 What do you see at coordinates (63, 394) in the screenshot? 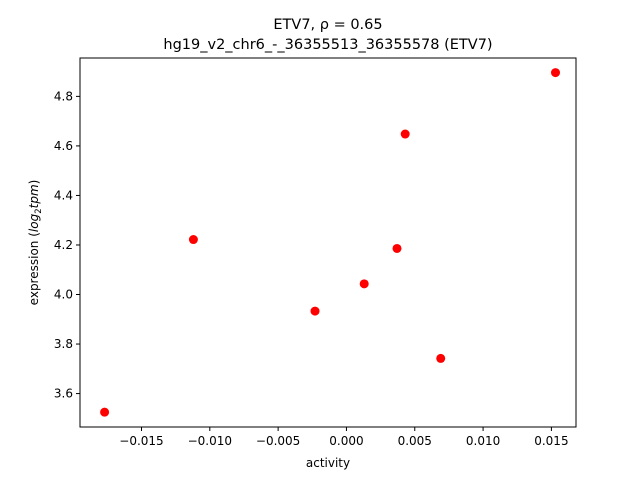
I see `y-tick-label: 3.6` at bounding box center [63, 394].